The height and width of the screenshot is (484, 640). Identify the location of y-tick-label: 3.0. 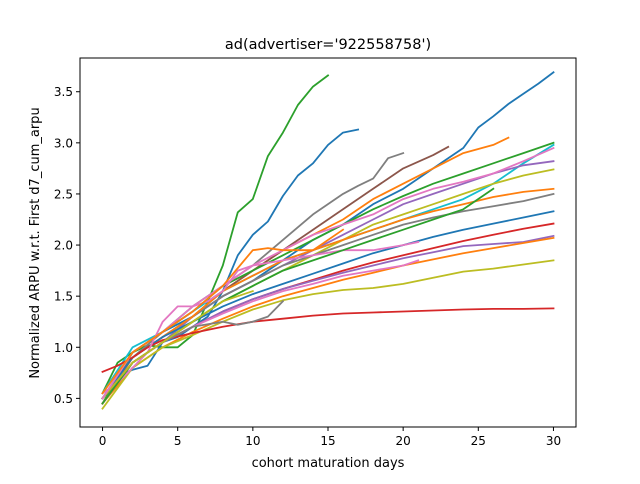
(63, 143).